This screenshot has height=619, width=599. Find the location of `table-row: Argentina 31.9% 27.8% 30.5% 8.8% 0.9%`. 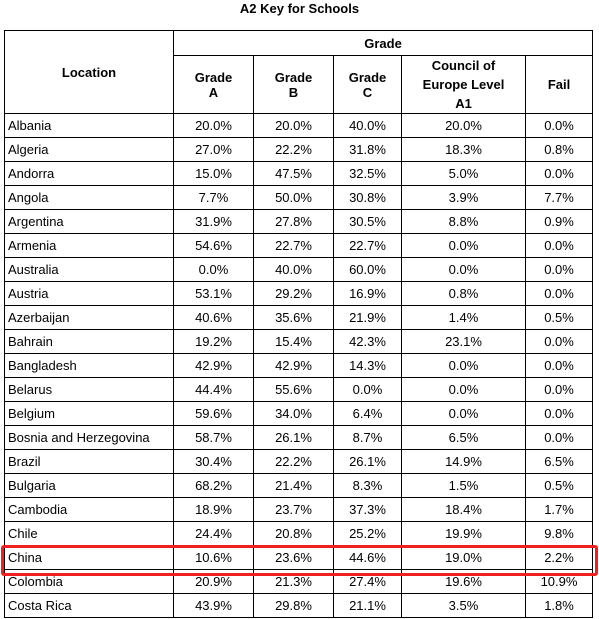

table-row: Argentina 31.9% 27.8% 30.5% 8.8% 0.9% is located at coordinates (299, 221).